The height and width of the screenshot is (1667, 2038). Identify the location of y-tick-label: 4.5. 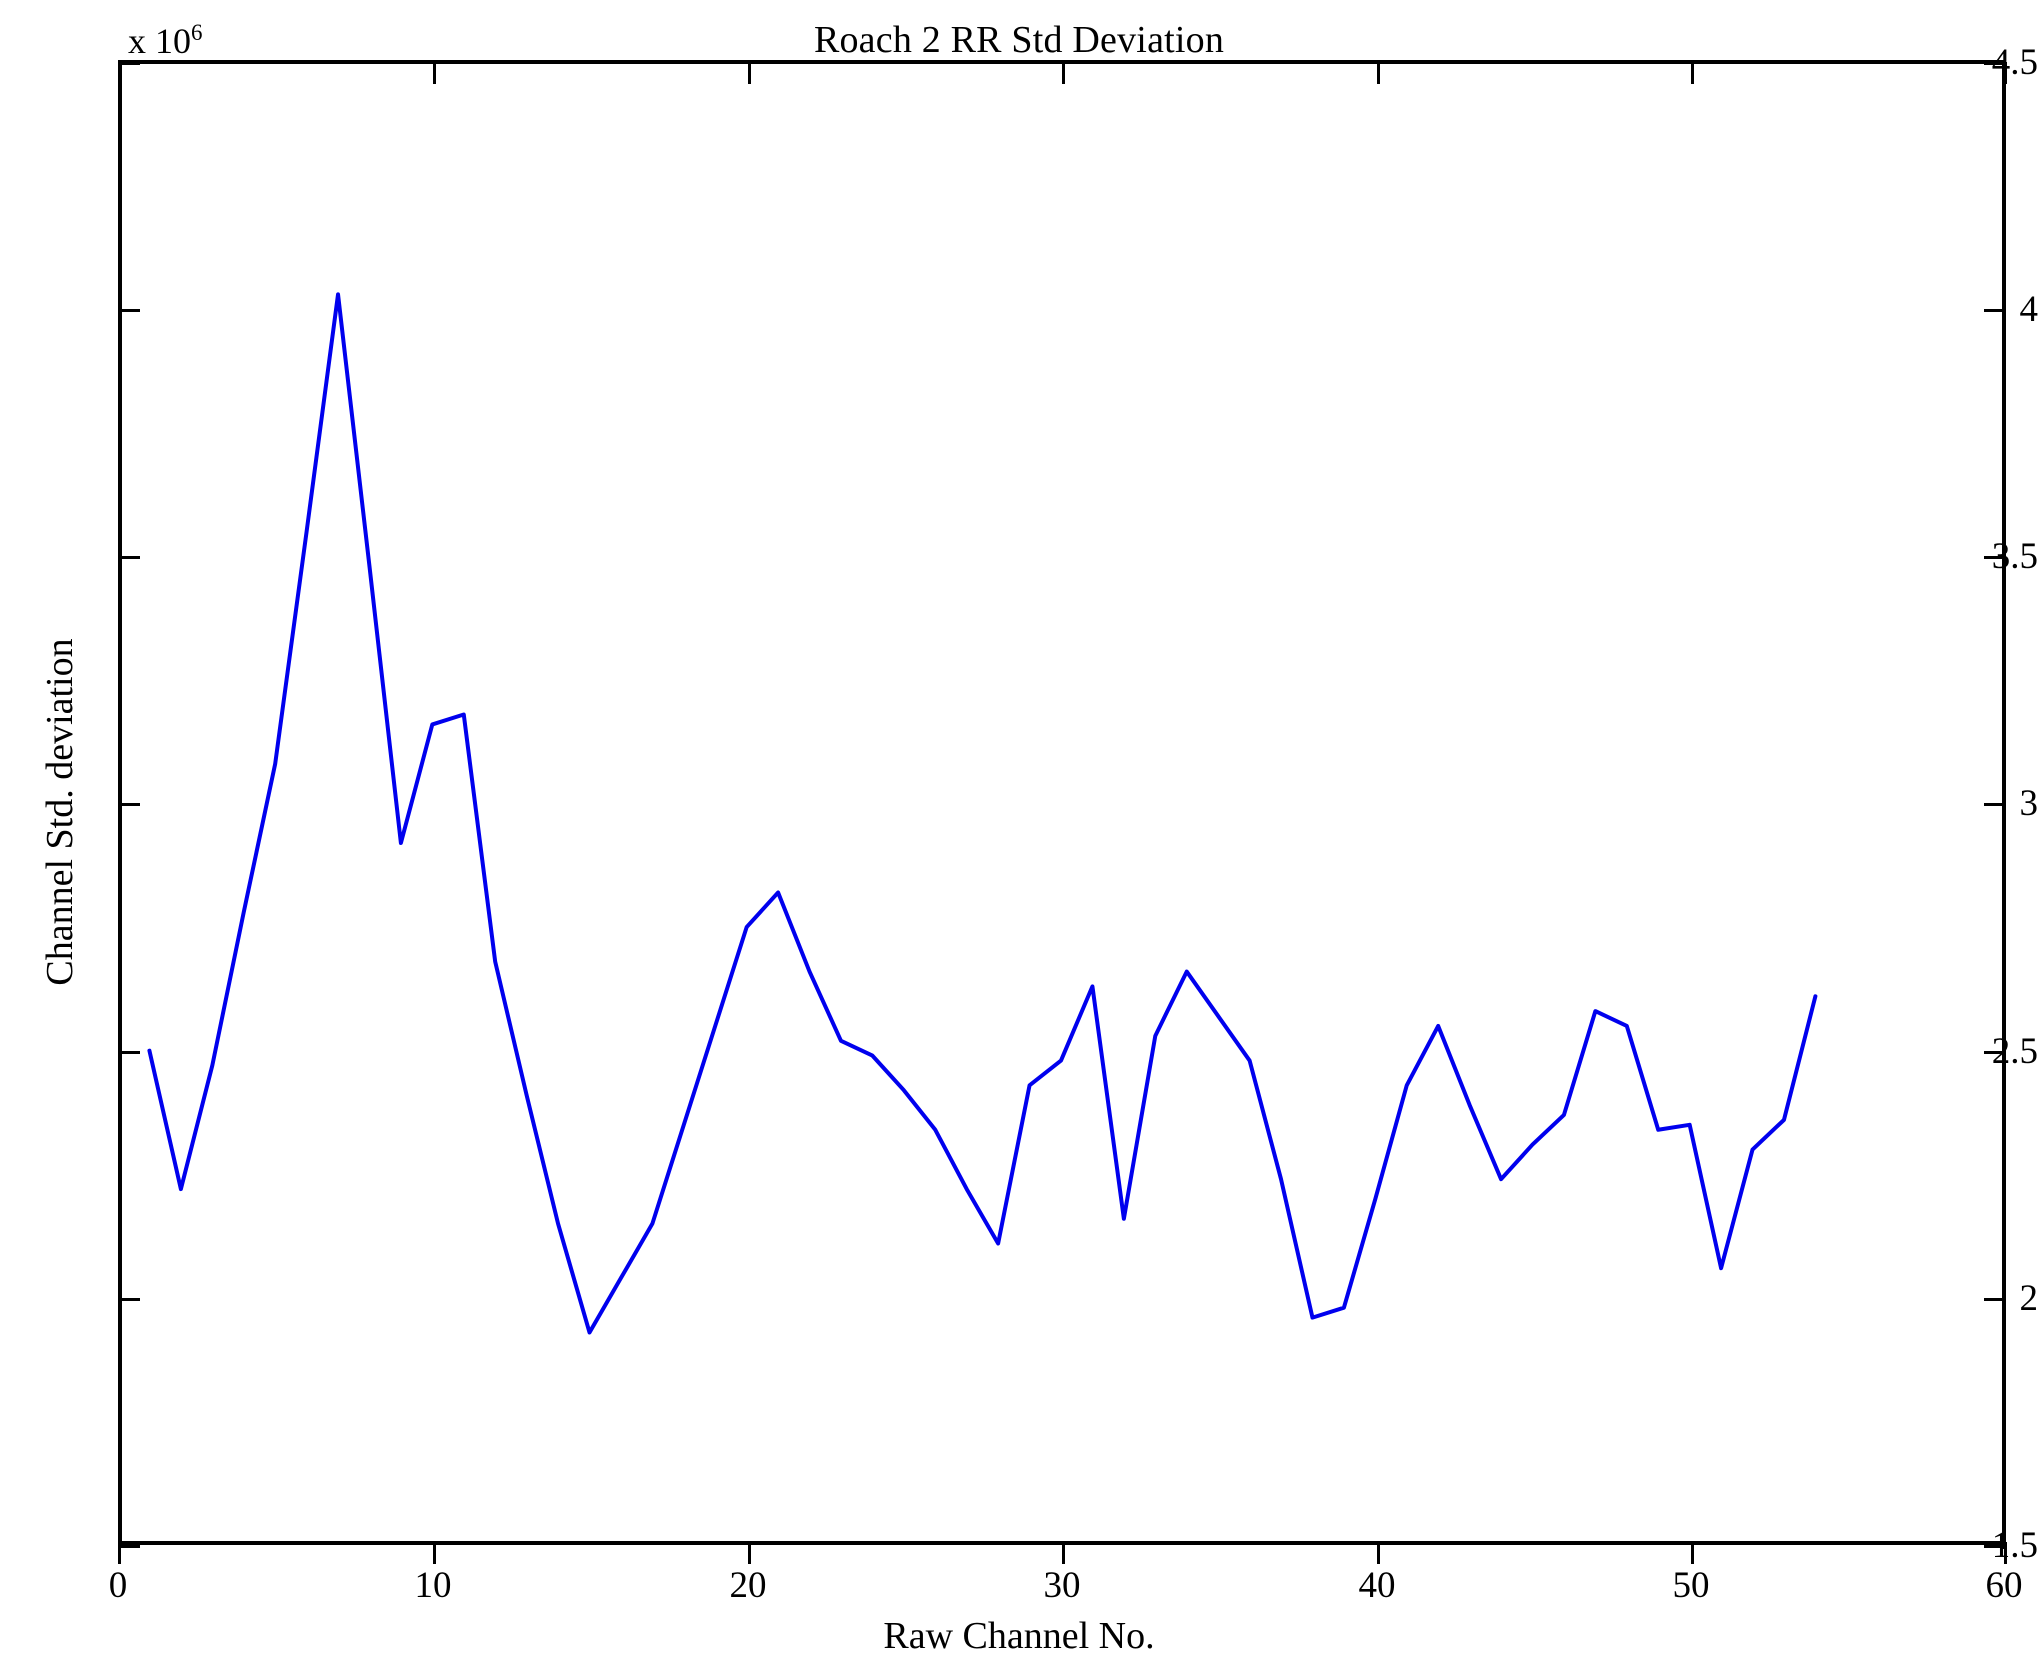
(2014, 62).